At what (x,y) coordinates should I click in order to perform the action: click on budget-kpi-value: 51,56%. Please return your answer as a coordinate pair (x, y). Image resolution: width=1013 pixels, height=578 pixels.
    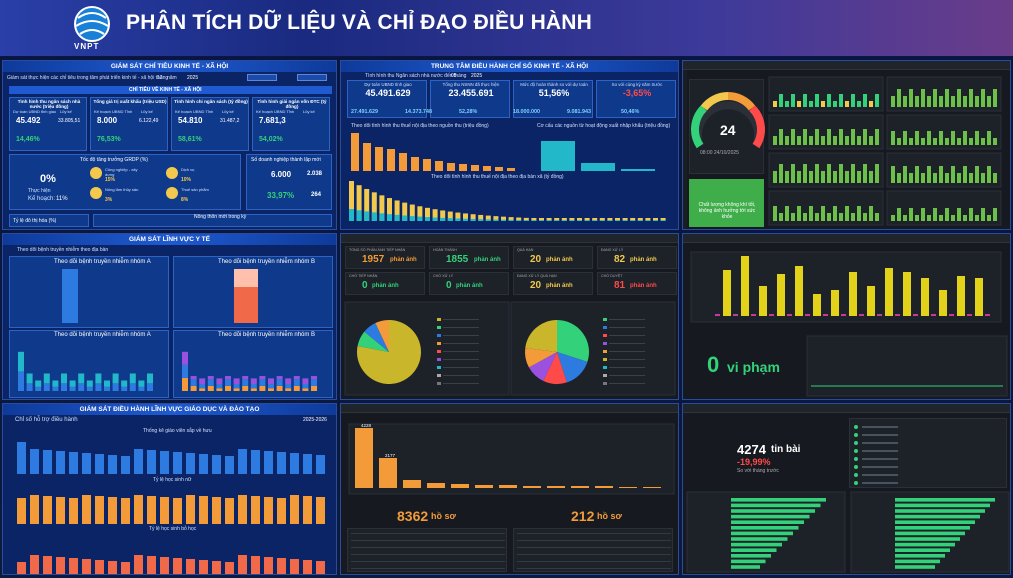
    Looking at the image, I should click on (554, 93).